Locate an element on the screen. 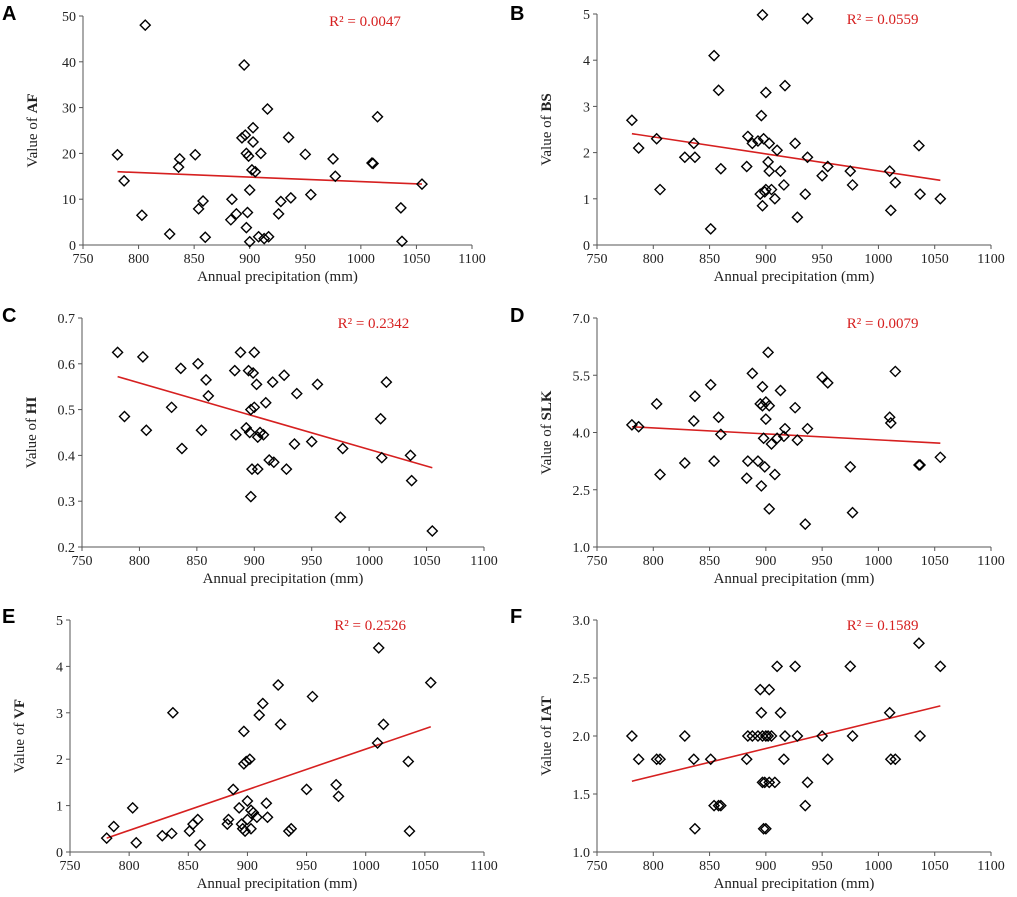 This screenshot has height=897, width=1017. y-tick-label: 2.0 is located at coordinates (582, 737).